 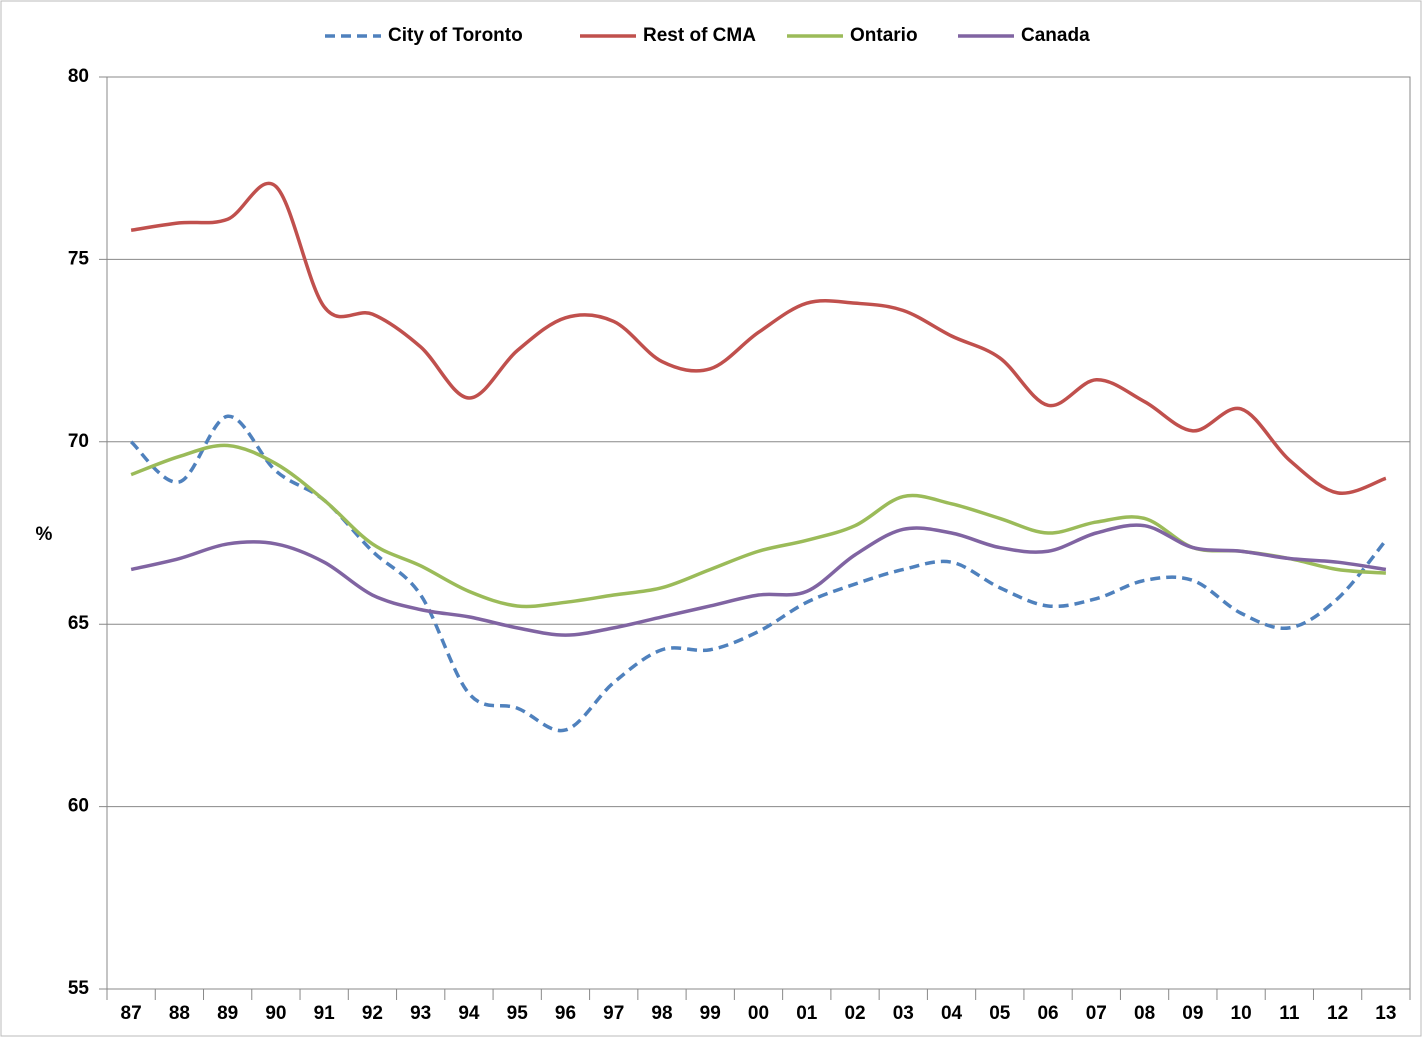 What do you see at coordinates (1289, 1013) in the screenshot?
I see `x-tick-label: 11` at bounding box center [1289, 1013].